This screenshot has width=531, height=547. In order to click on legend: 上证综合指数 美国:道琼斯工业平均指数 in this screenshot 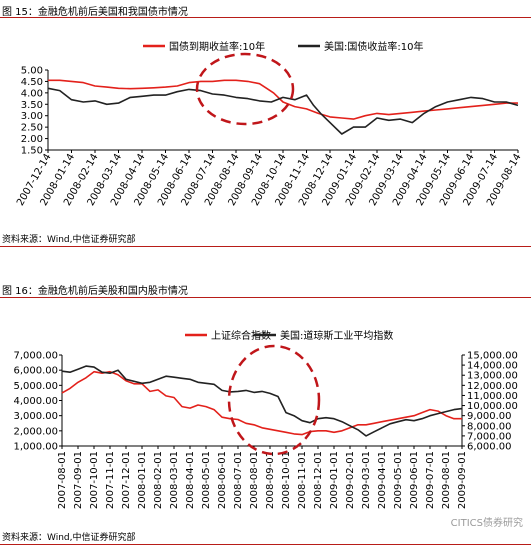, I will do `click(289, 335)`.